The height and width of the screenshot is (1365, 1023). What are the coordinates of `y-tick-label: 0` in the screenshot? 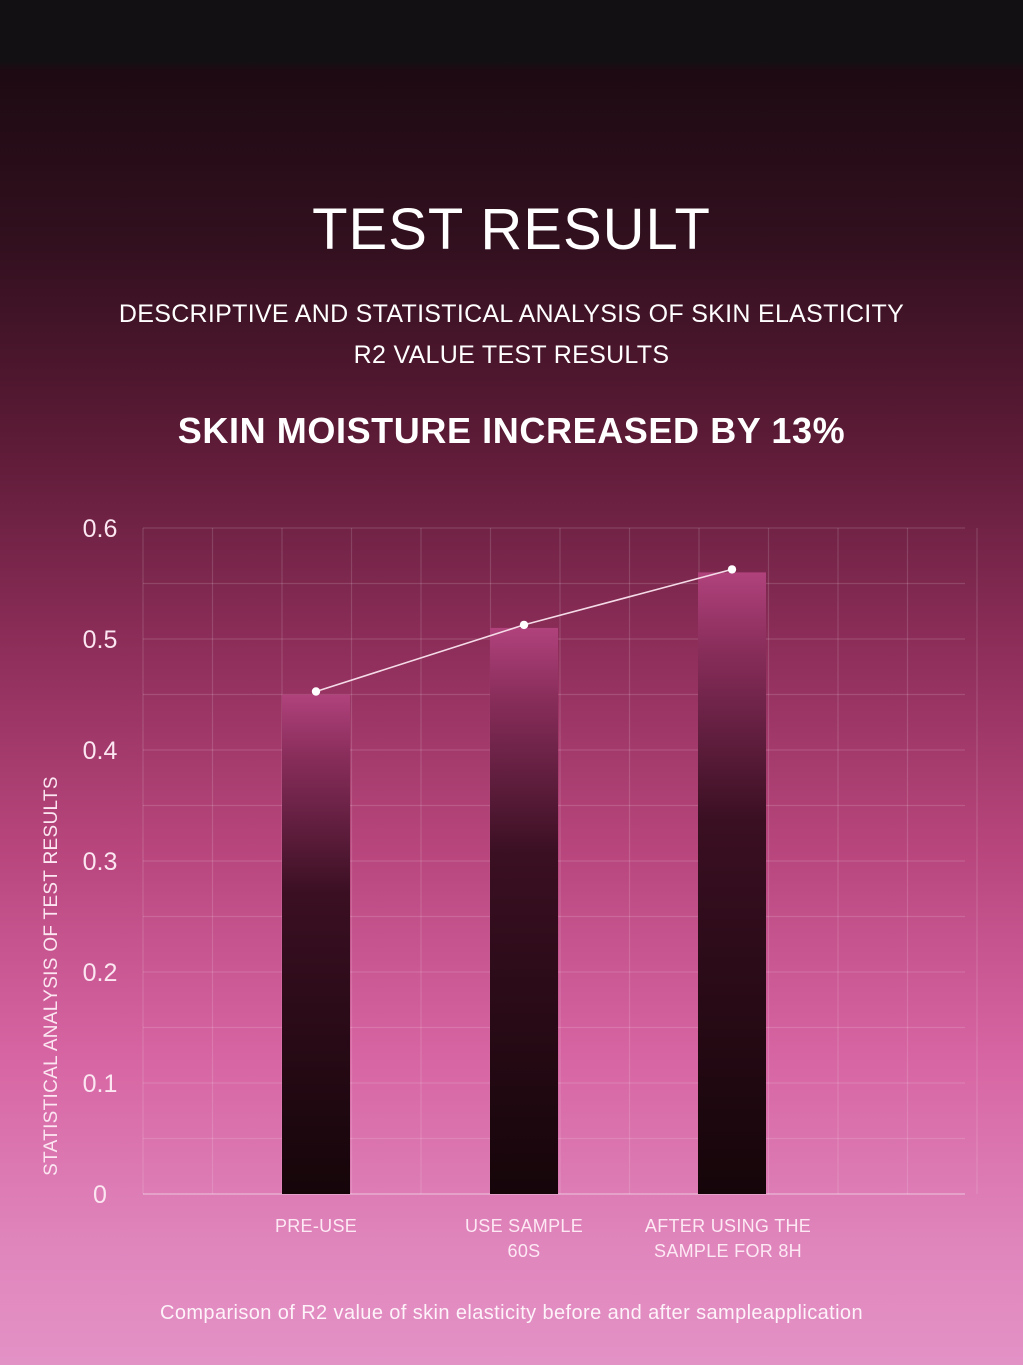 It's located at (100, 1195).